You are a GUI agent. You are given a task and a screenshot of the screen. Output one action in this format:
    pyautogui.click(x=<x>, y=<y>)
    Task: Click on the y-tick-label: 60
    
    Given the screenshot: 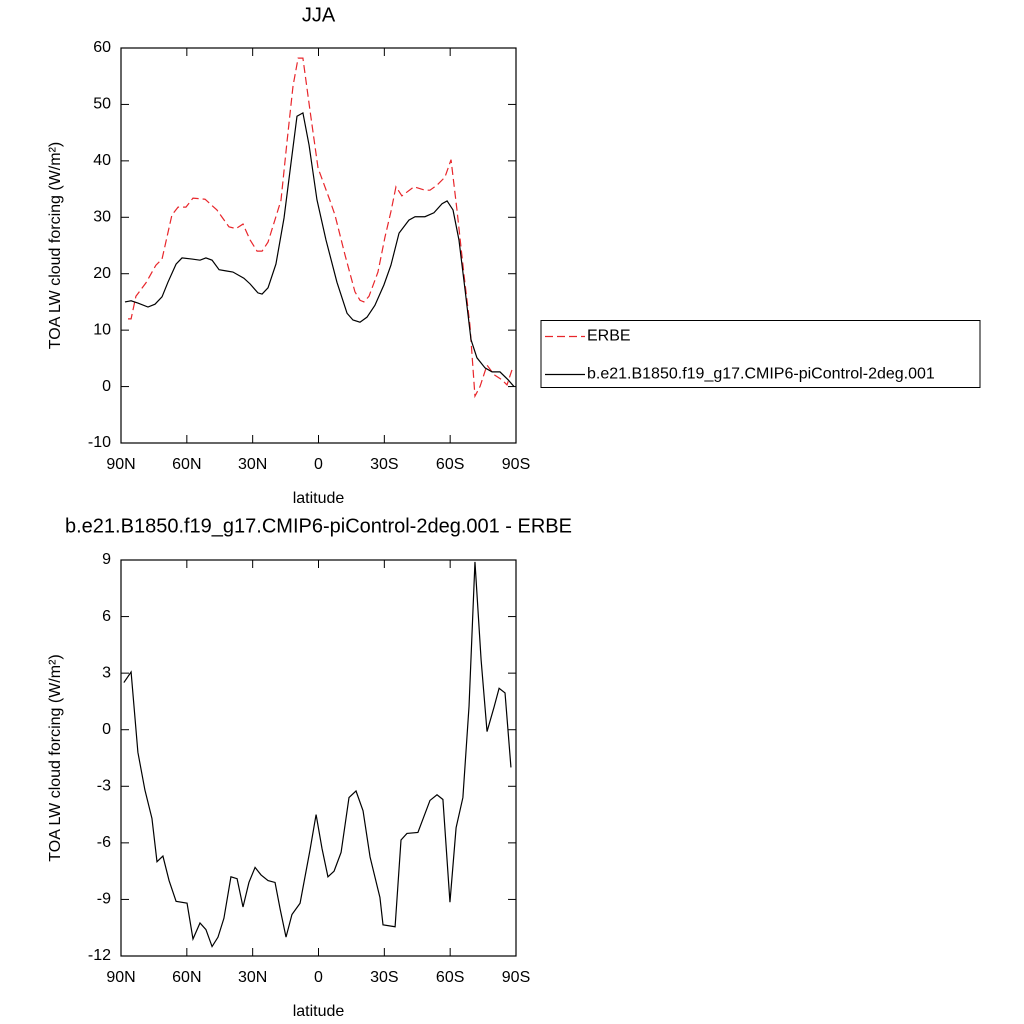 What is the action you would take?
    pyautogui.click(x=102, y=47)
    